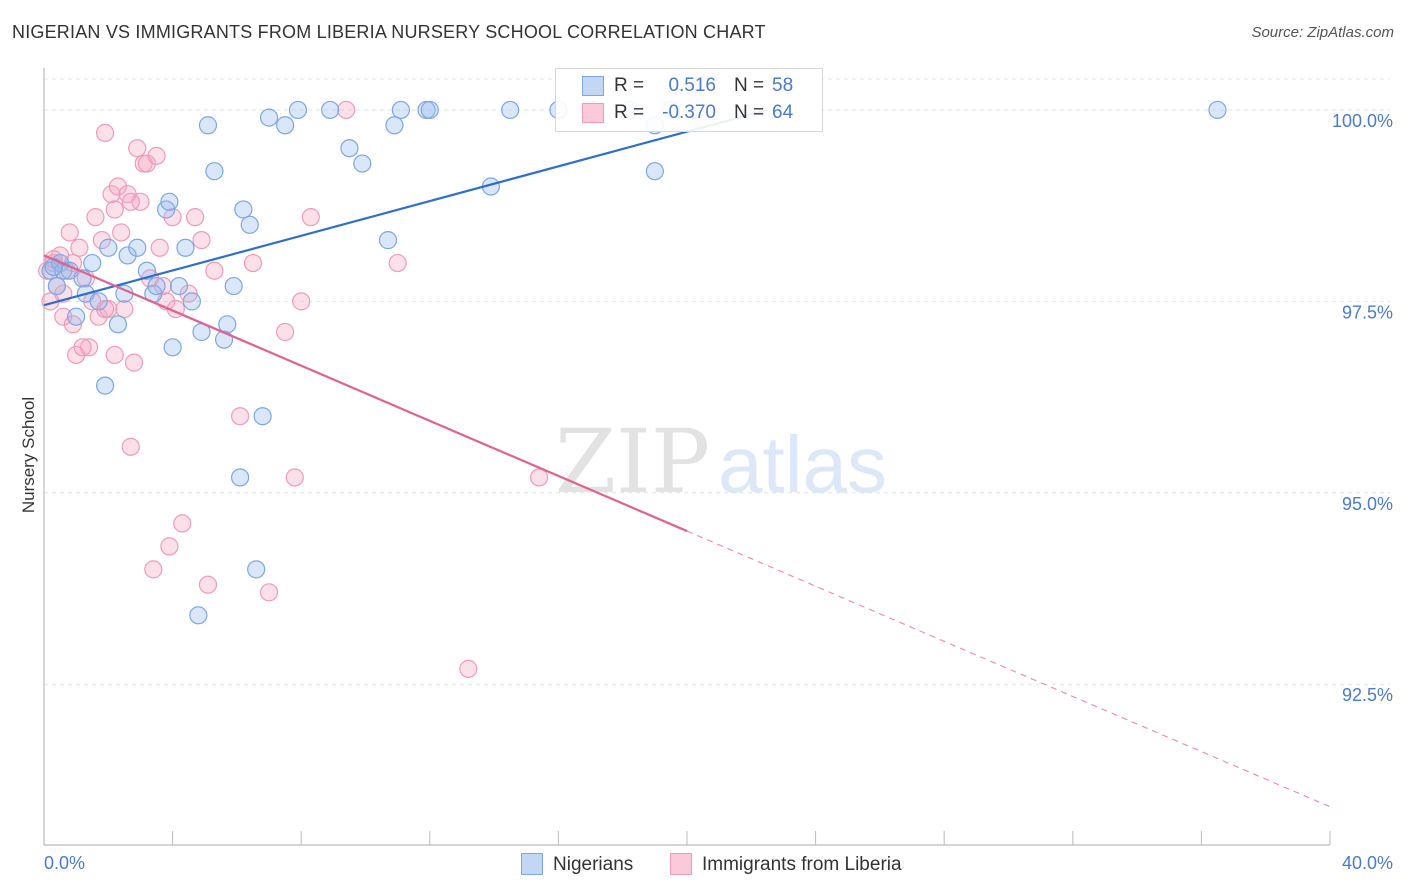 The height and width of the screenshot is (892, 1406). I want to click on legend-r-value: 0.516, so click(692, 85).